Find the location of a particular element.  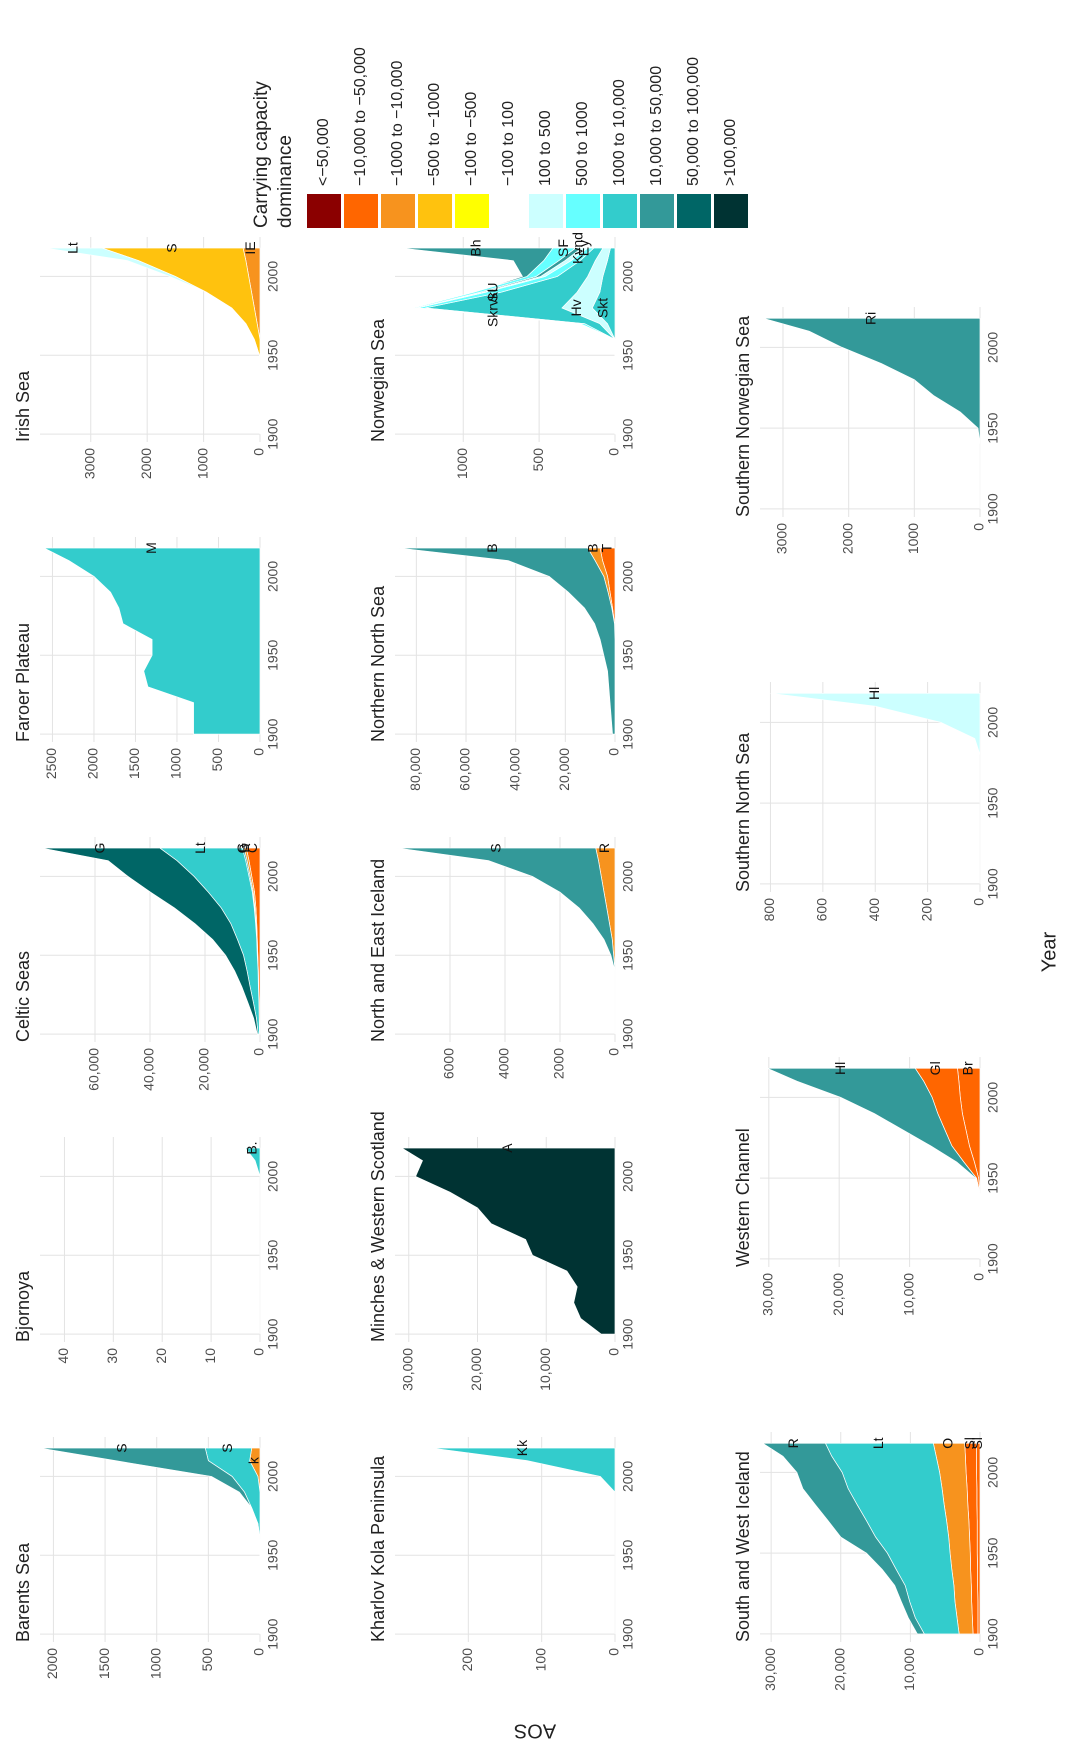

series-label: Ey is located at coordinates (583, 248).